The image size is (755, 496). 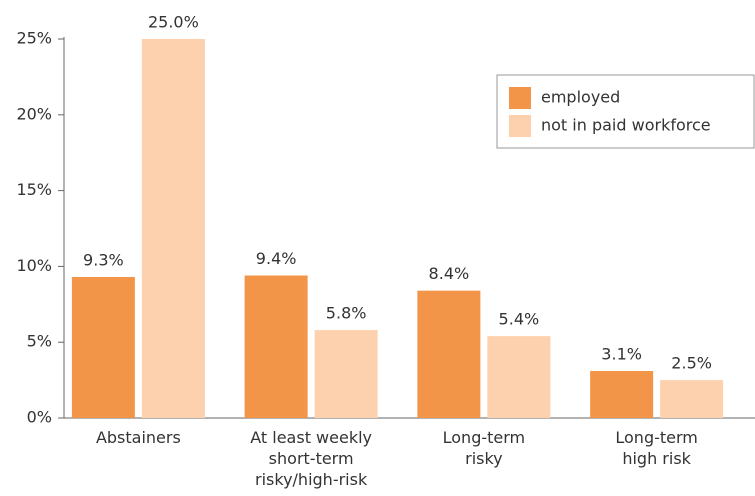 I want to click on x-tick-label: Long-term risky, so click(x=484, y=448).